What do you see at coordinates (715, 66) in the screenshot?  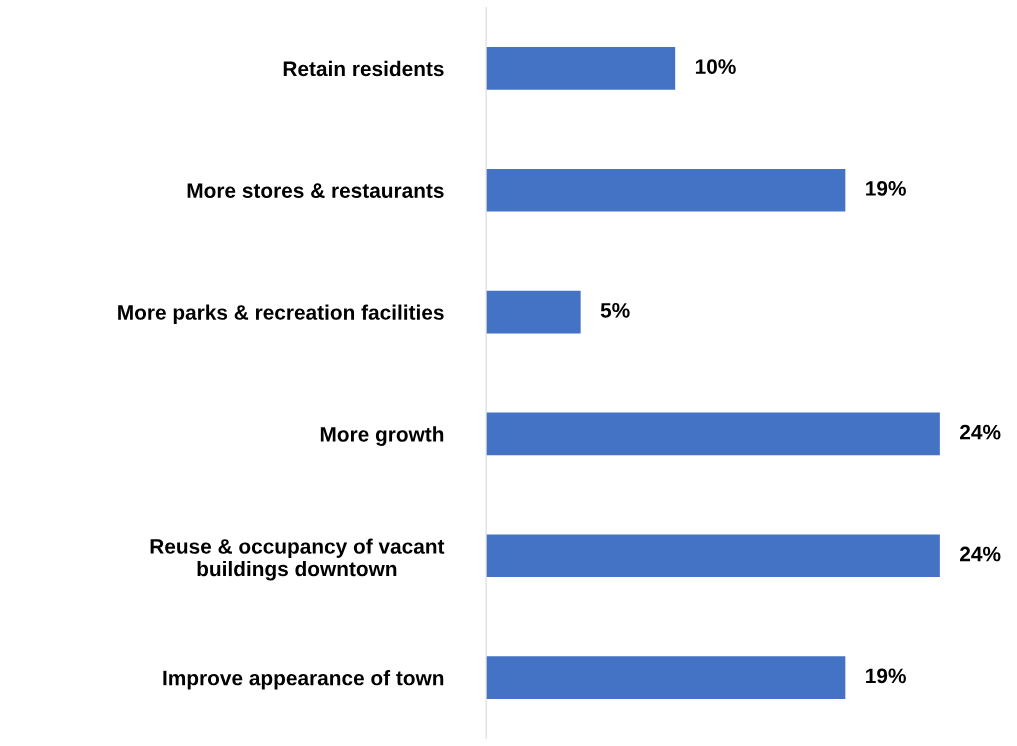 I see `data-label: 10%` at bounding box center [715, 66].